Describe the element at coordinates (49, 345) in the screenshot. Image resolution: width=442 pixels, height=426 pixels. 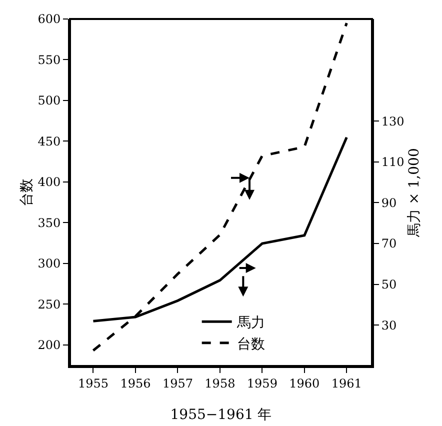
I see `y-tick-label: 200` at that location.